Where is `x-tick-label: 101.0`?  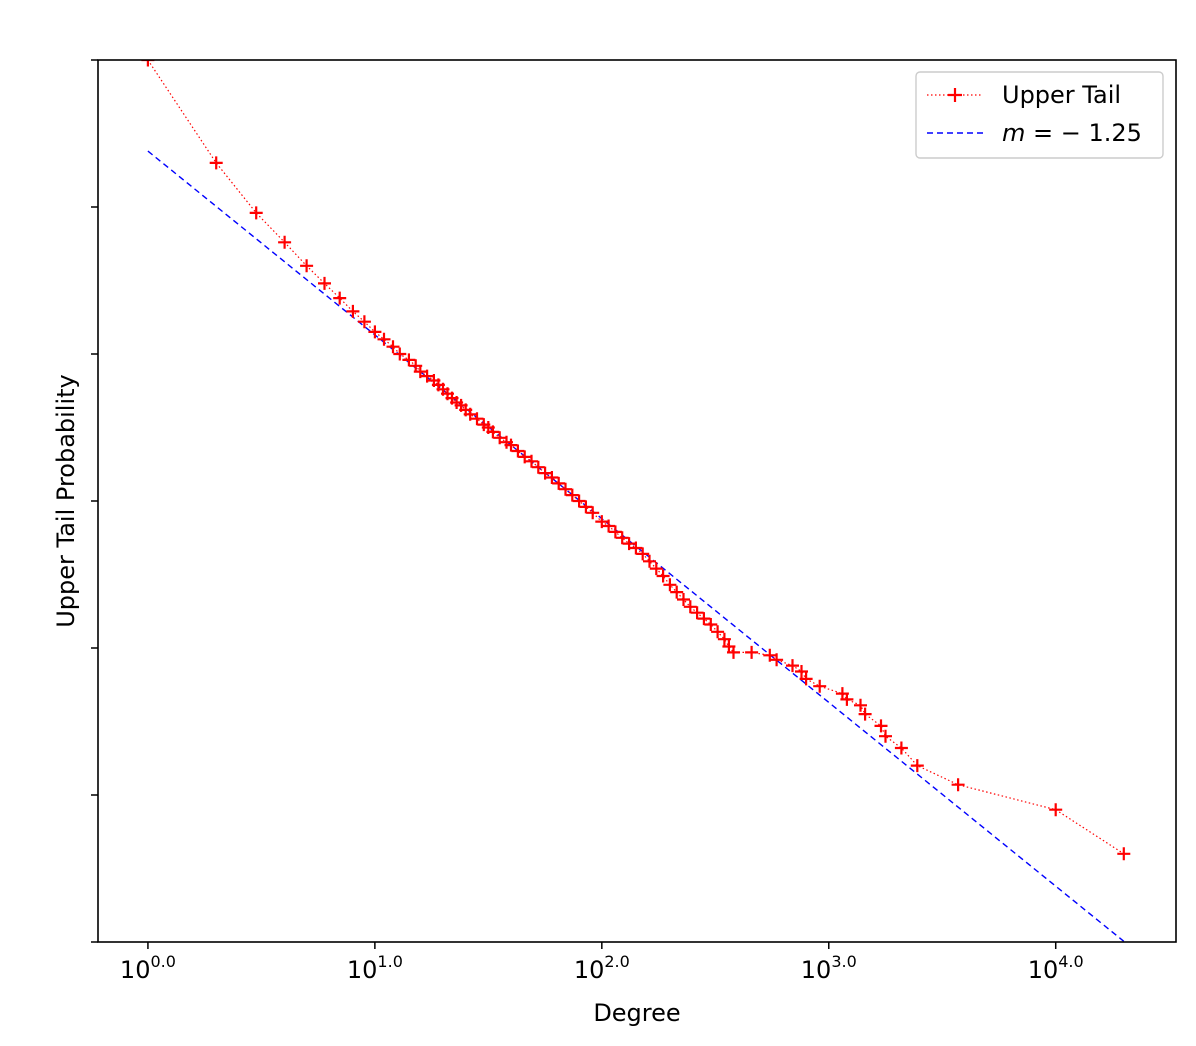
x-tick-label: 101.0 is located at coordinates (375, 968).